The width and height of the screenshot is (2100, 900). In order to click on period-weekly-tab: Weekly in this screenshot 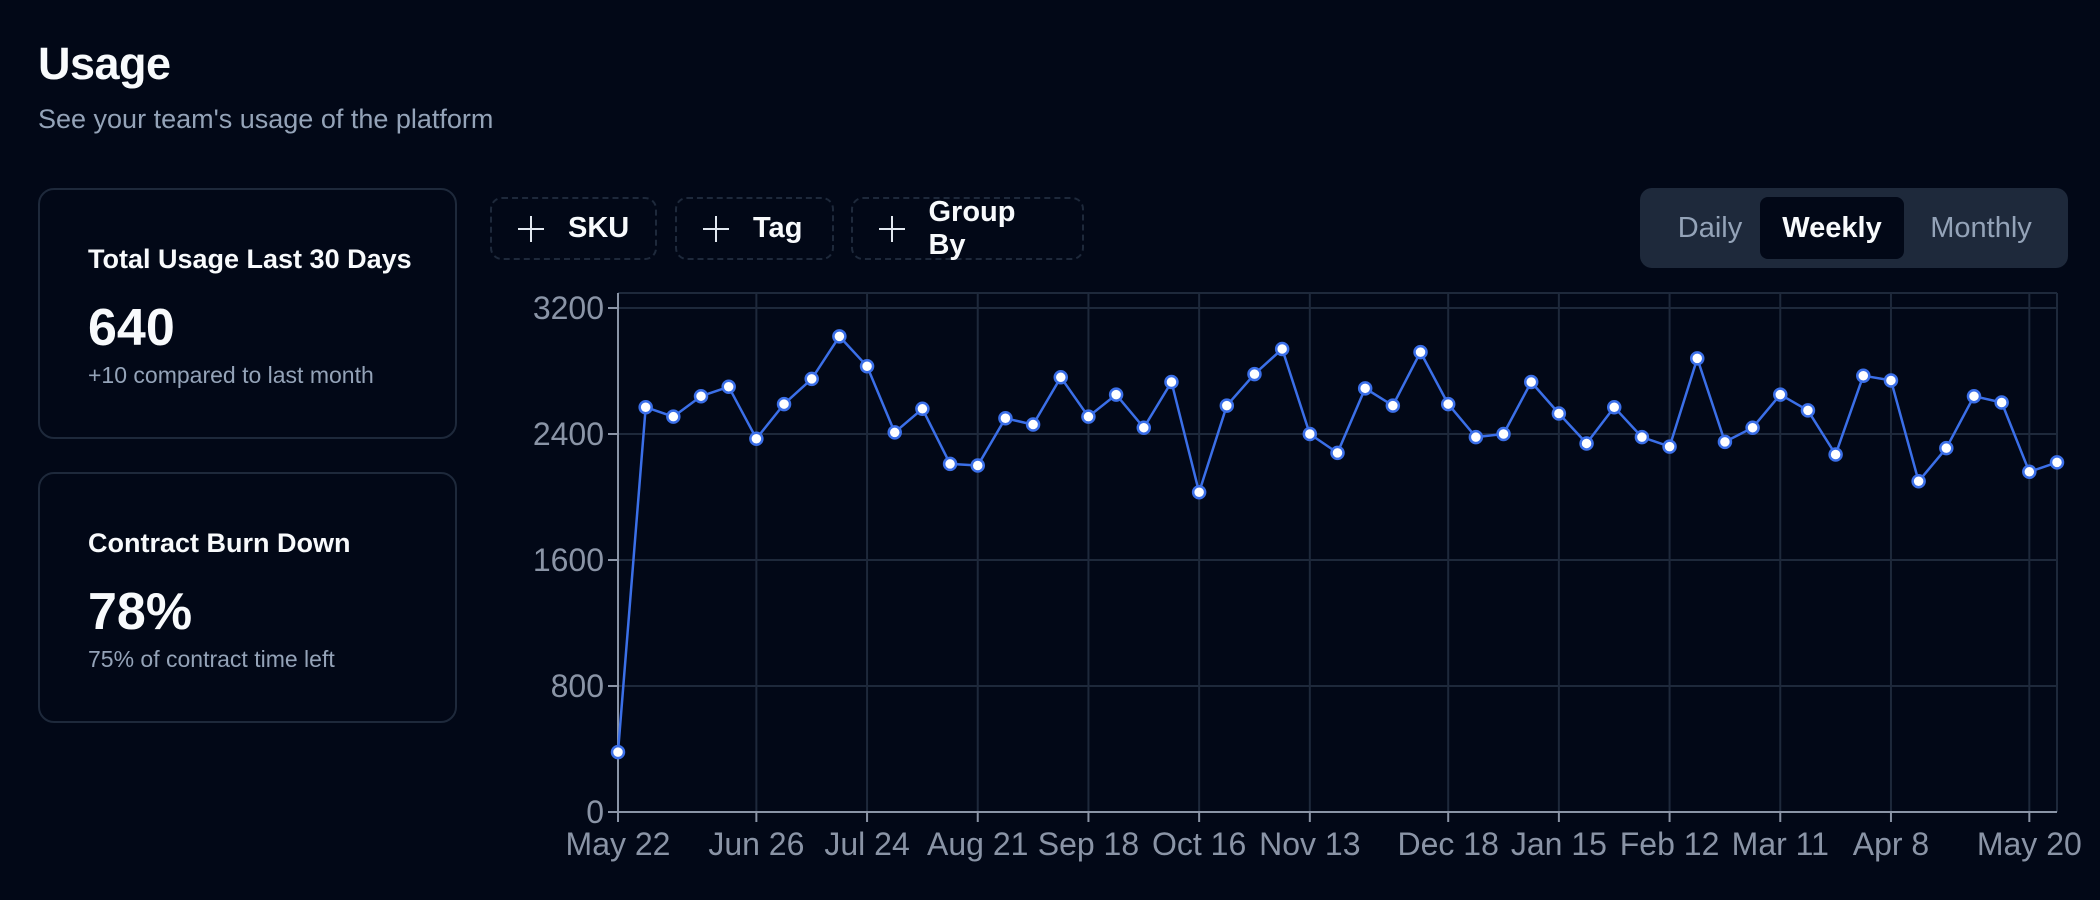, I will do `click(1832, 228)`.